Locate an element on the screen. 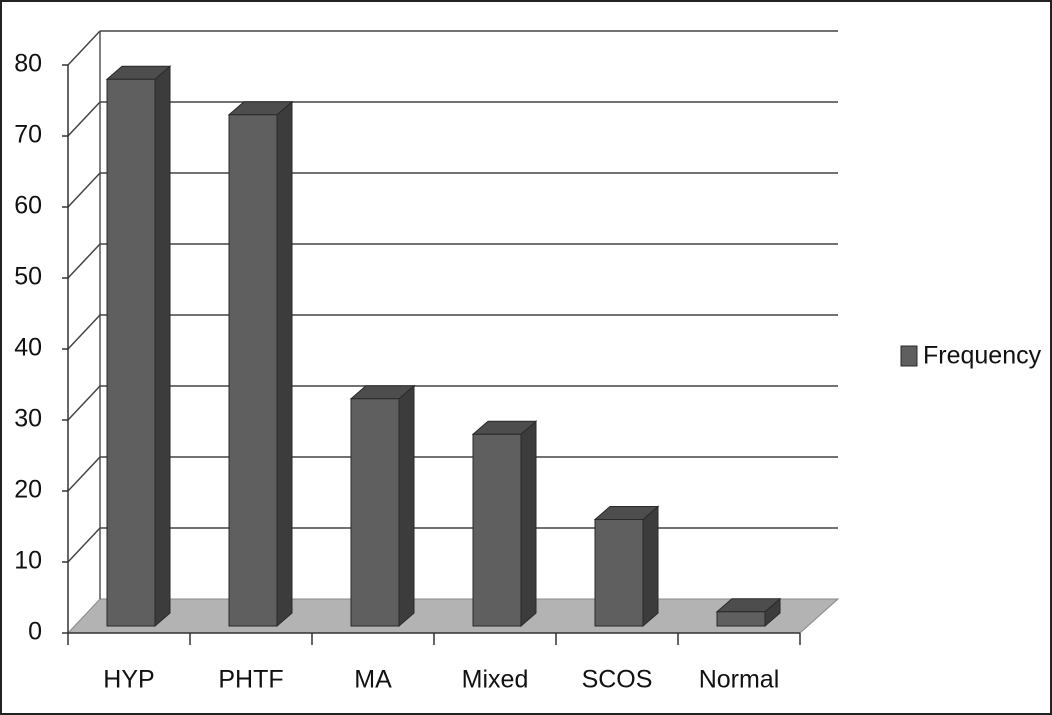 The height and width of the screenshot is (715, 1052). legend-swatch is located at coordinates (909, 356).